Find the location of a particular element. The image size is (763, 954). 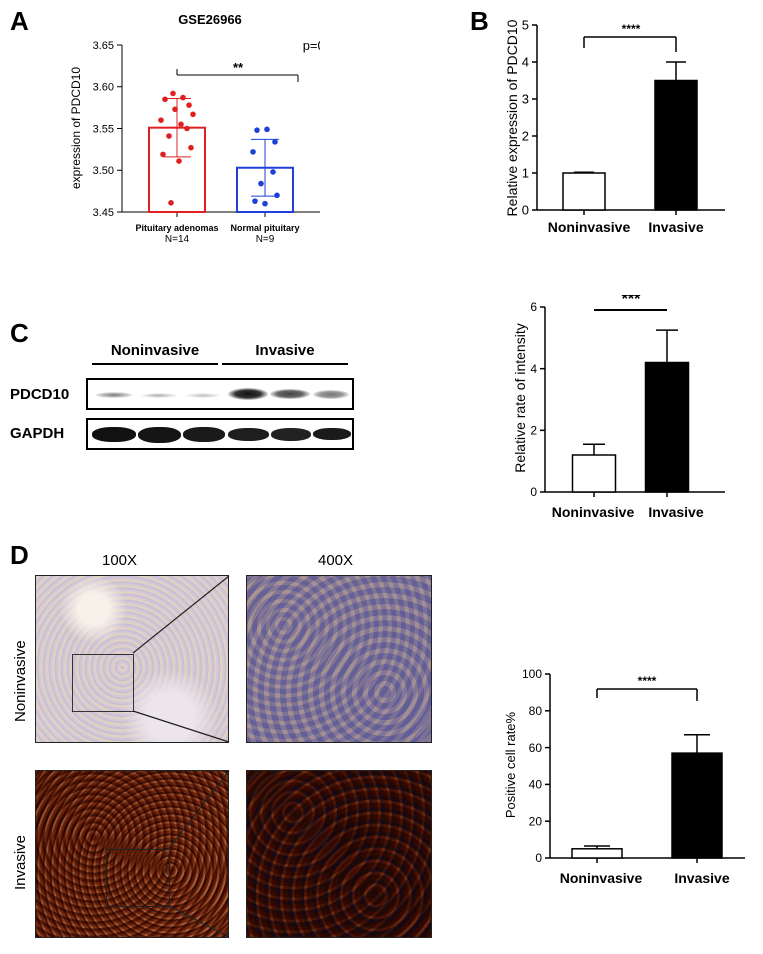

chart-a-pvalue: p=0.0042 is located at coordinates (311, 45).